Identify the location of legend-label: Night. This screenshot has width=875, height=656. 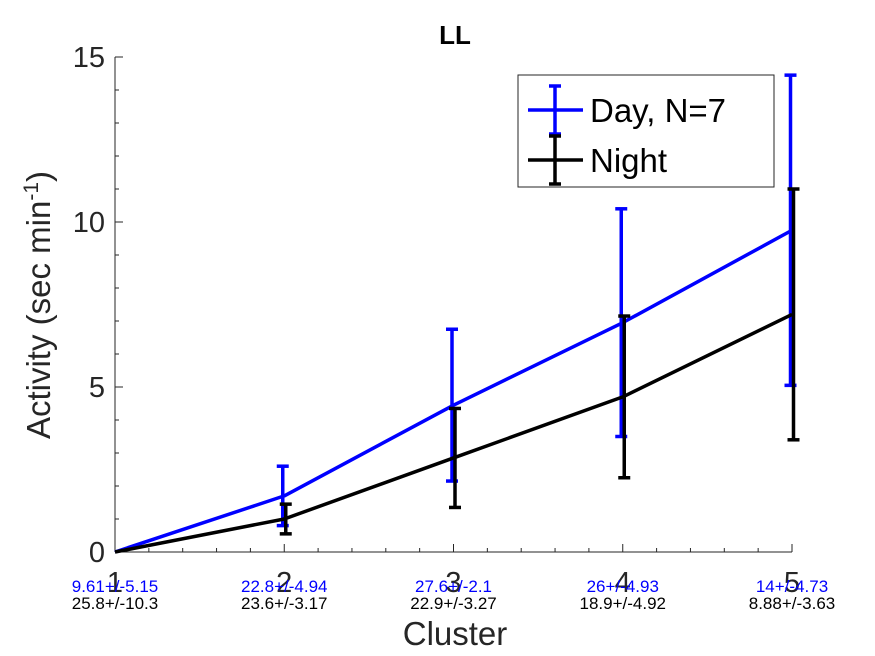
(628, 160).